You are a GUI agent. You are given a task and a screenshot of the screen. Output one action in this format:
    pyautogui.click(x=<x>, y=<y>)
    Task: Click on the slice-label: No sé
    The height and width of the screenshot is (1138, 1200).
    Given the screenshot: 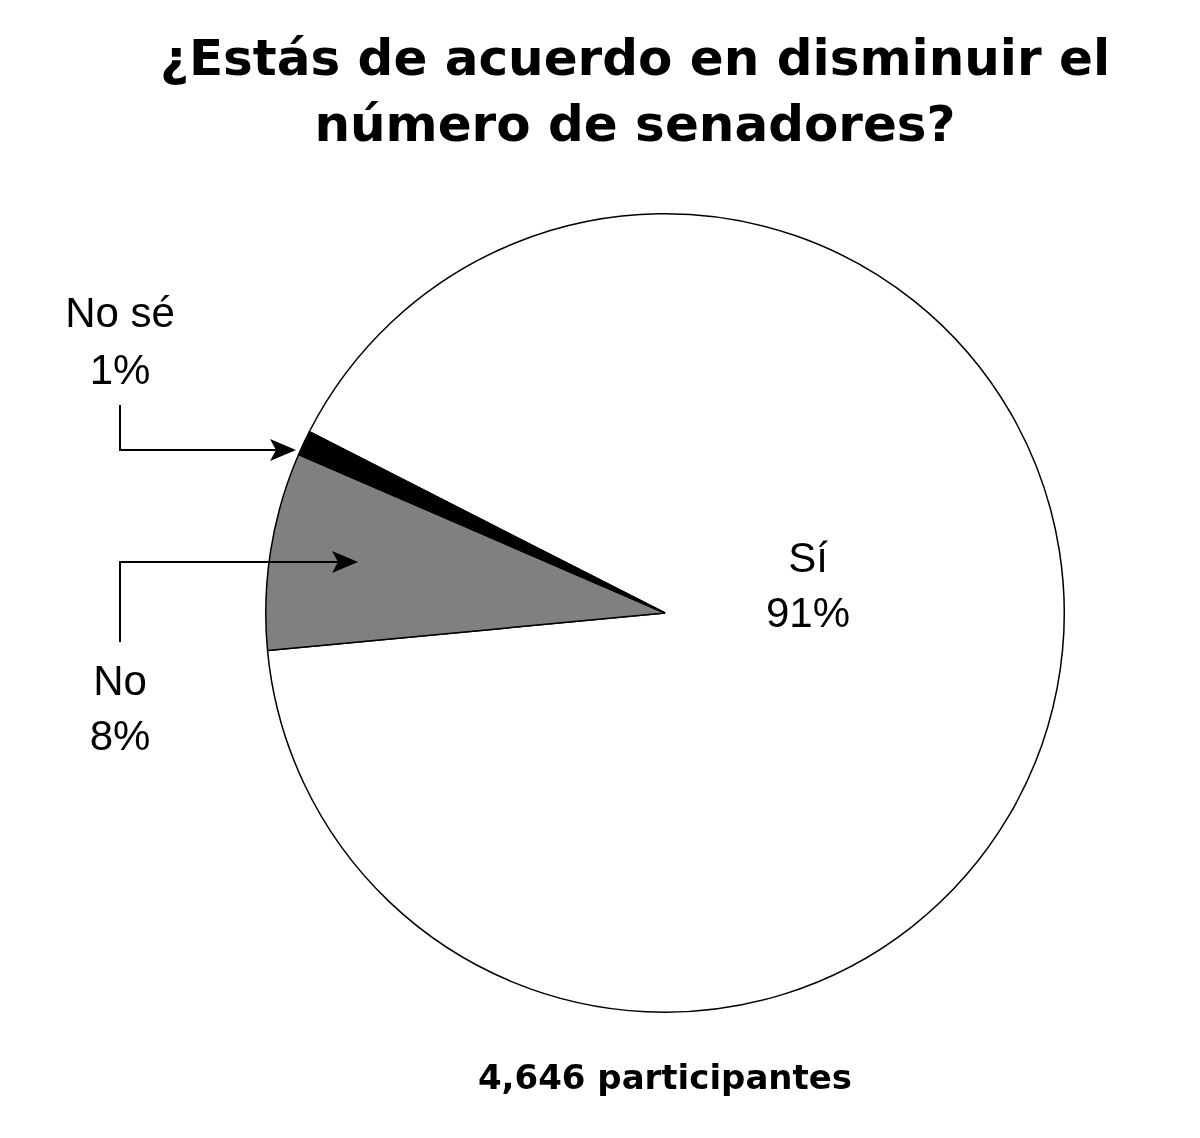 What is the action you would take?
    pyautogui.click(x=120, y=312)
    